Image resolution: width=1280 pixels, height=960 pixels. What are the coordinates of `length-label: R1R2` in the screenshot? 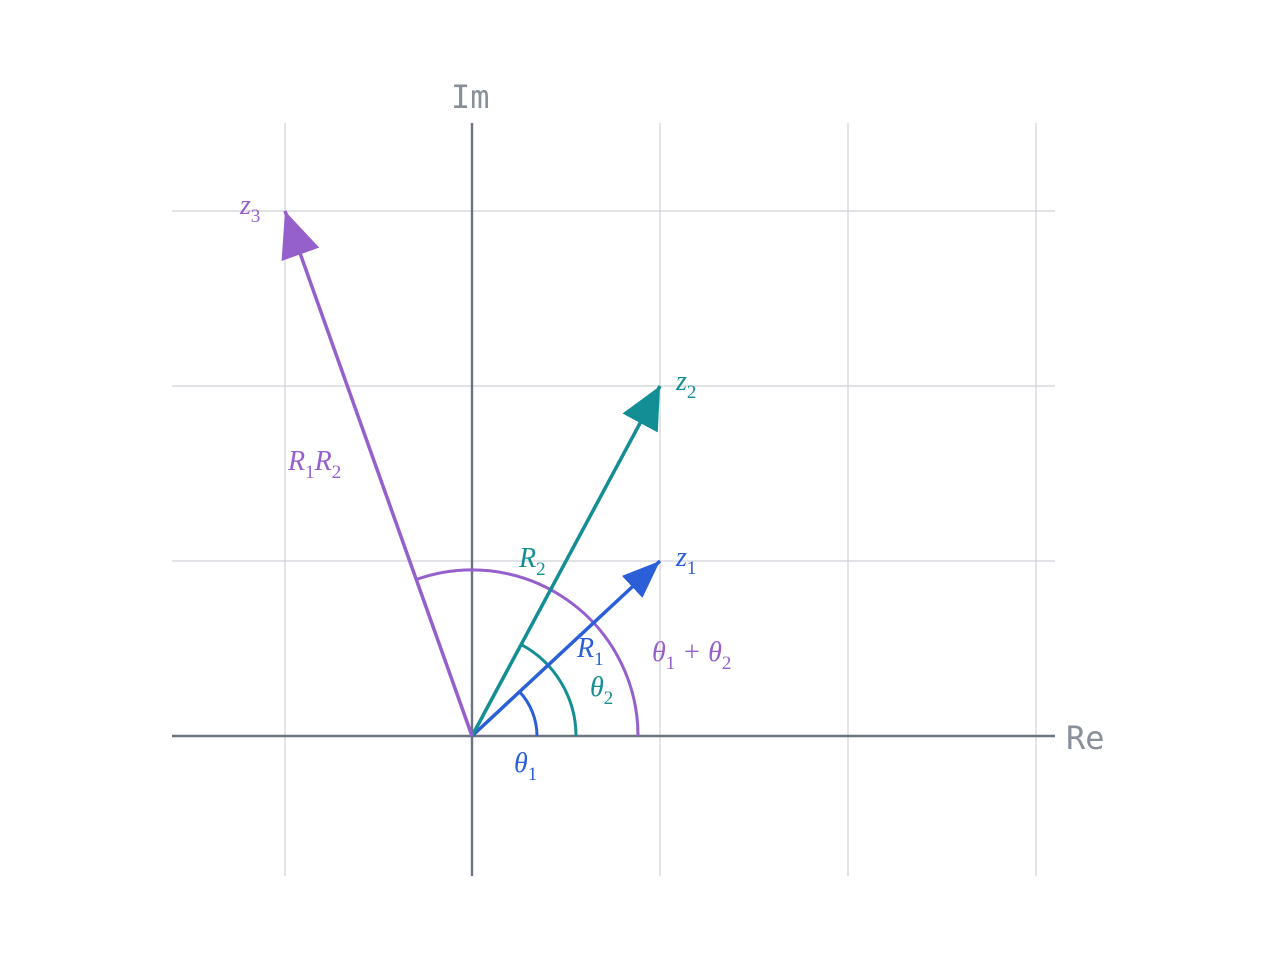 It's located at (314, 464).